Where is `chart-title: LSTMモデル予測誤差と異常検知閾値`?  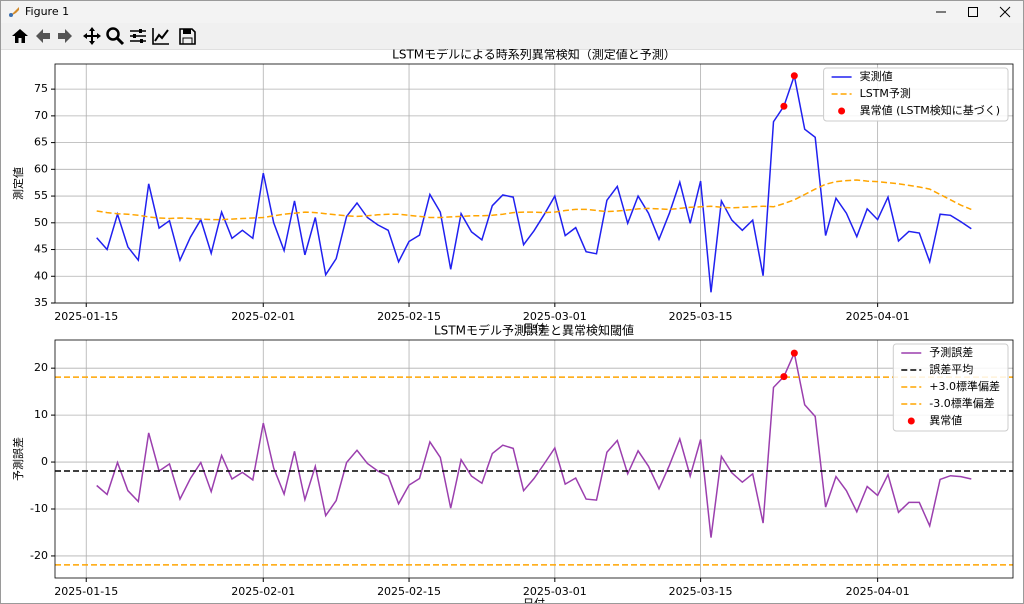
chart-title: LSTMモデル予測誤差と異常検知閾値 is located at coordinates (534, 330).